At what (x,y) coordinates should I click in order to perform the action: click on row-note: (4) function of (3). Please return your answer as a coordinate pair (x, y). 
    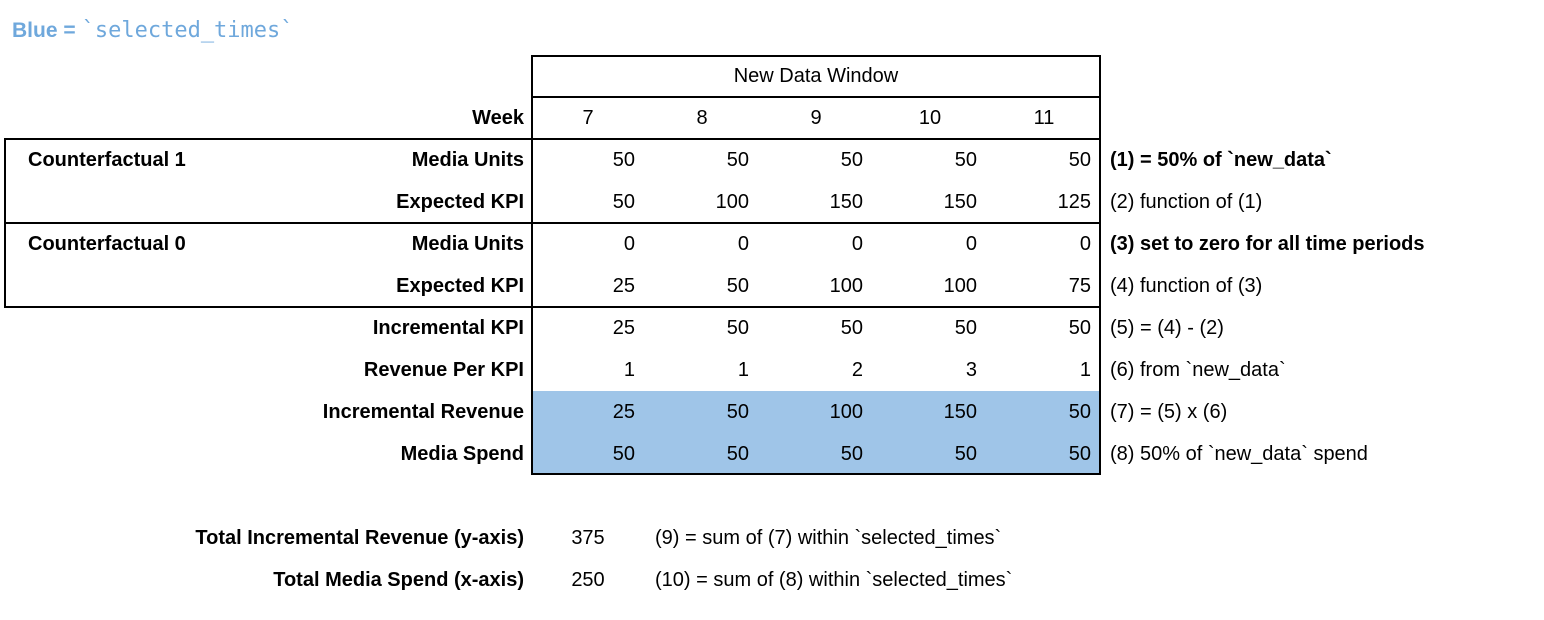
    Looking at the image, I should click on (1186, 285).